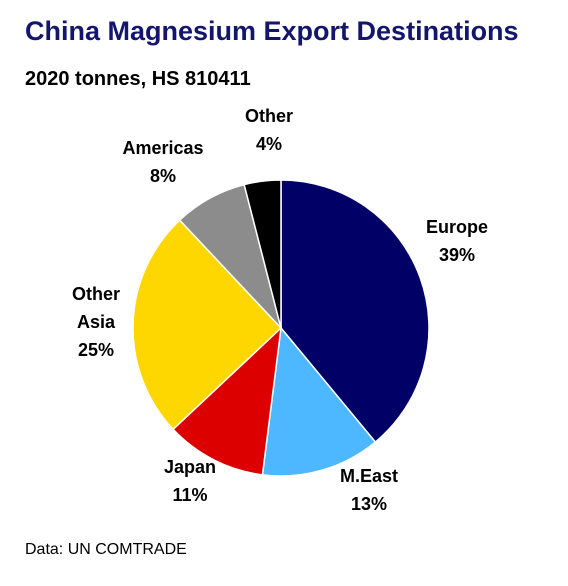 The height and width of the screenshot is (586, 568). What do you see at coordinates (369, 490) in the screenshot?
I see `slice-label-m-east: M.East 13%` at bounding box center [369, 490].